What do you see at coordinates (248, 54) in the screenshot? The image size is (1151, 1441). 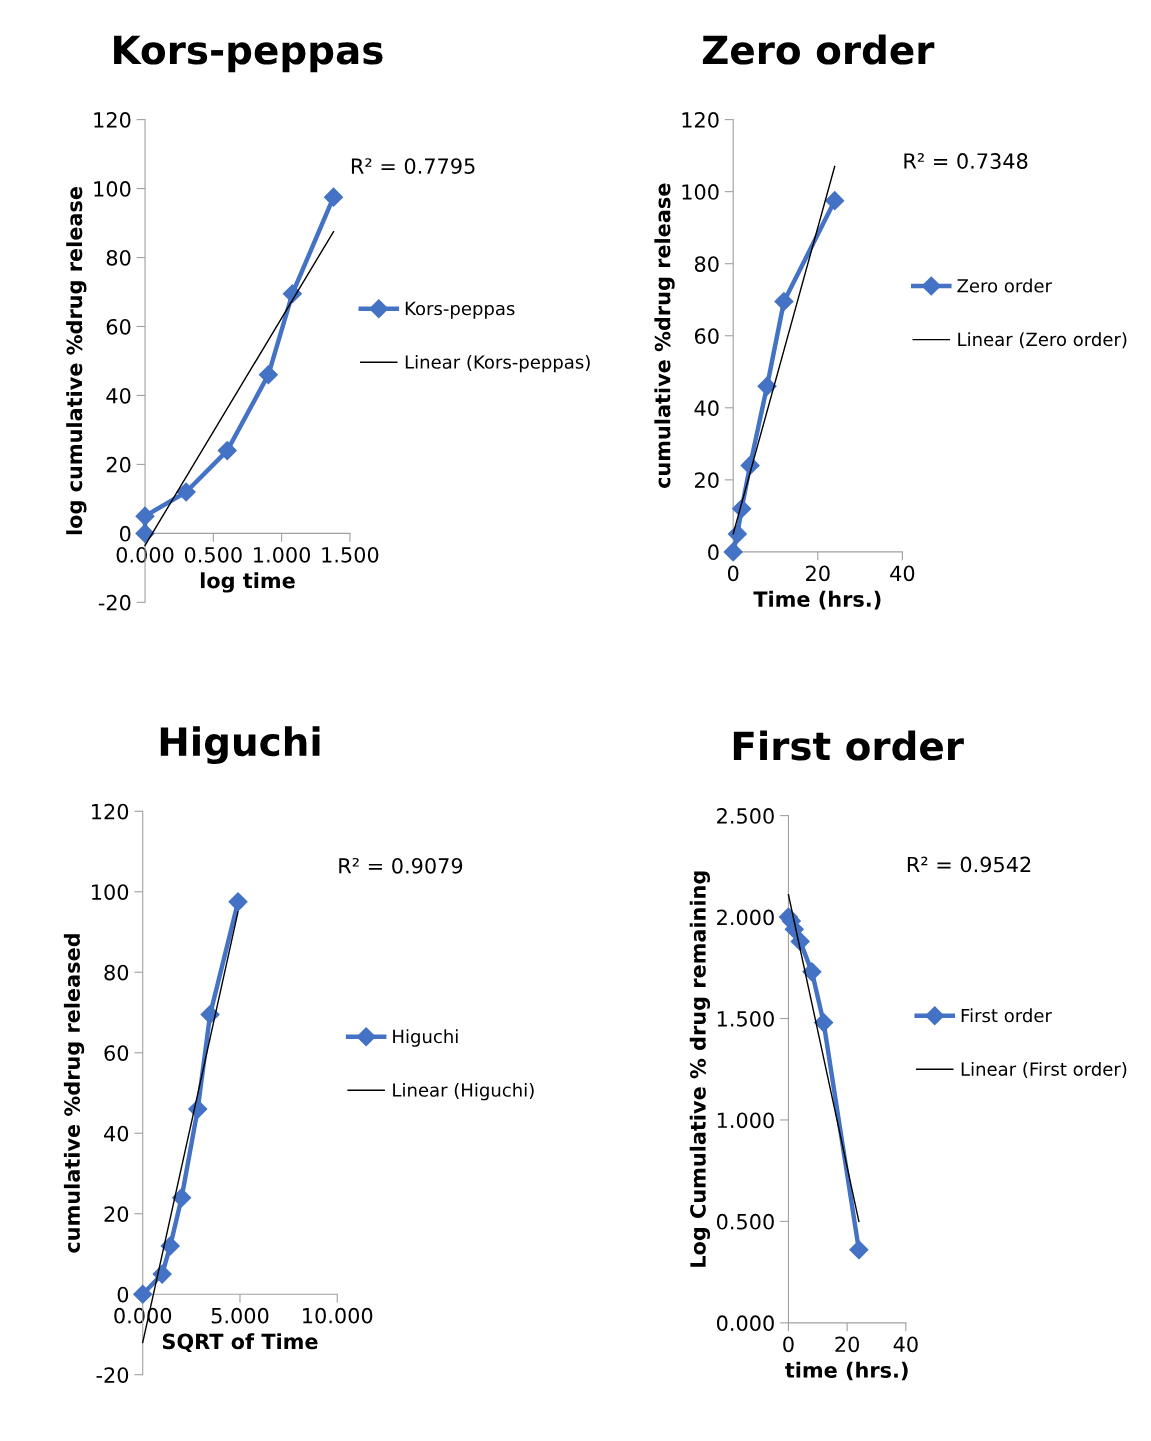 I see `chart-title: Kors-peppas` at bounding box center [248, 54].